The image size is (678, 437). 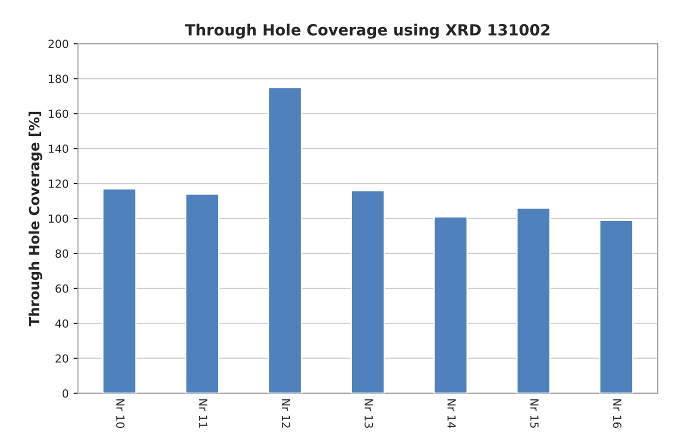 I want to click on x-tick-label: Nr 16, so click(x=617, y=413).